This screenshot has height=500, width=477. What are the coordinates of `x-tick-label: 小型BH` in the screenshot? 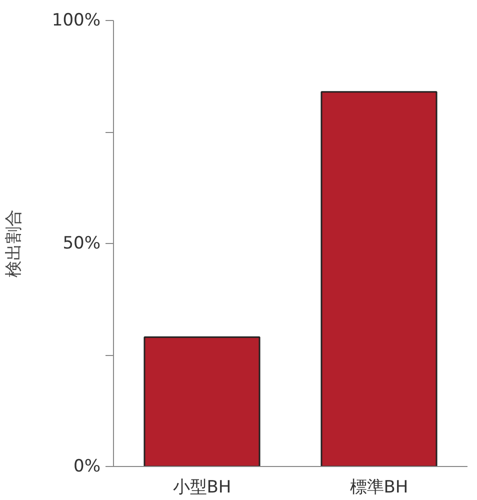 It's located at (202, 488).